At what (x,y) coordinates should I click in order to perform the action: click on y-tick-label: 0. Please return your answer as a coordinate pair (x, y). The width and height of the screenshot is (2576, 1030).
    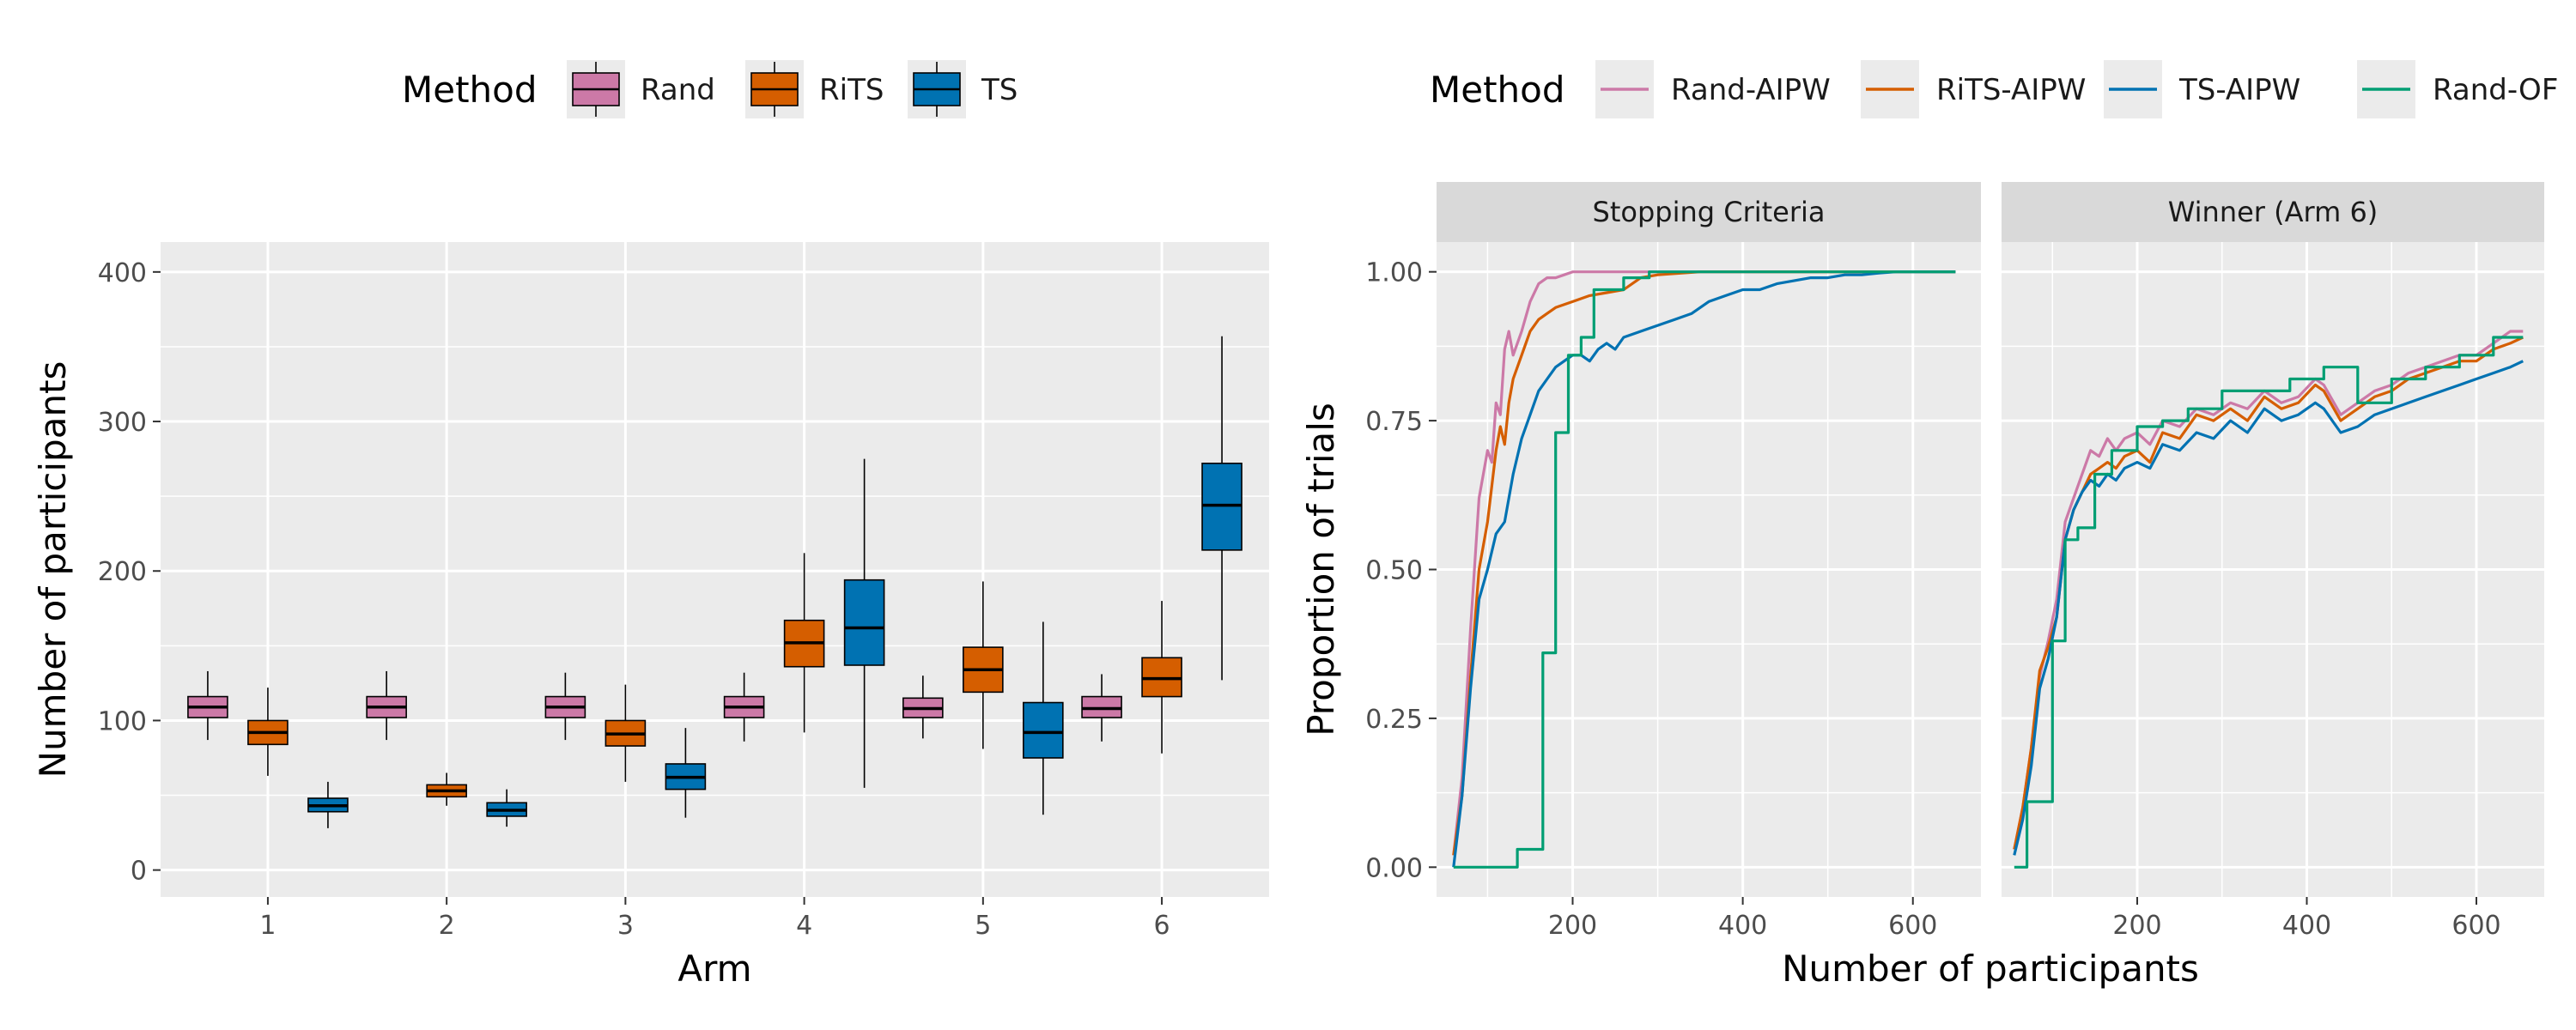
    Looking at the image, I should click on (139, 872).